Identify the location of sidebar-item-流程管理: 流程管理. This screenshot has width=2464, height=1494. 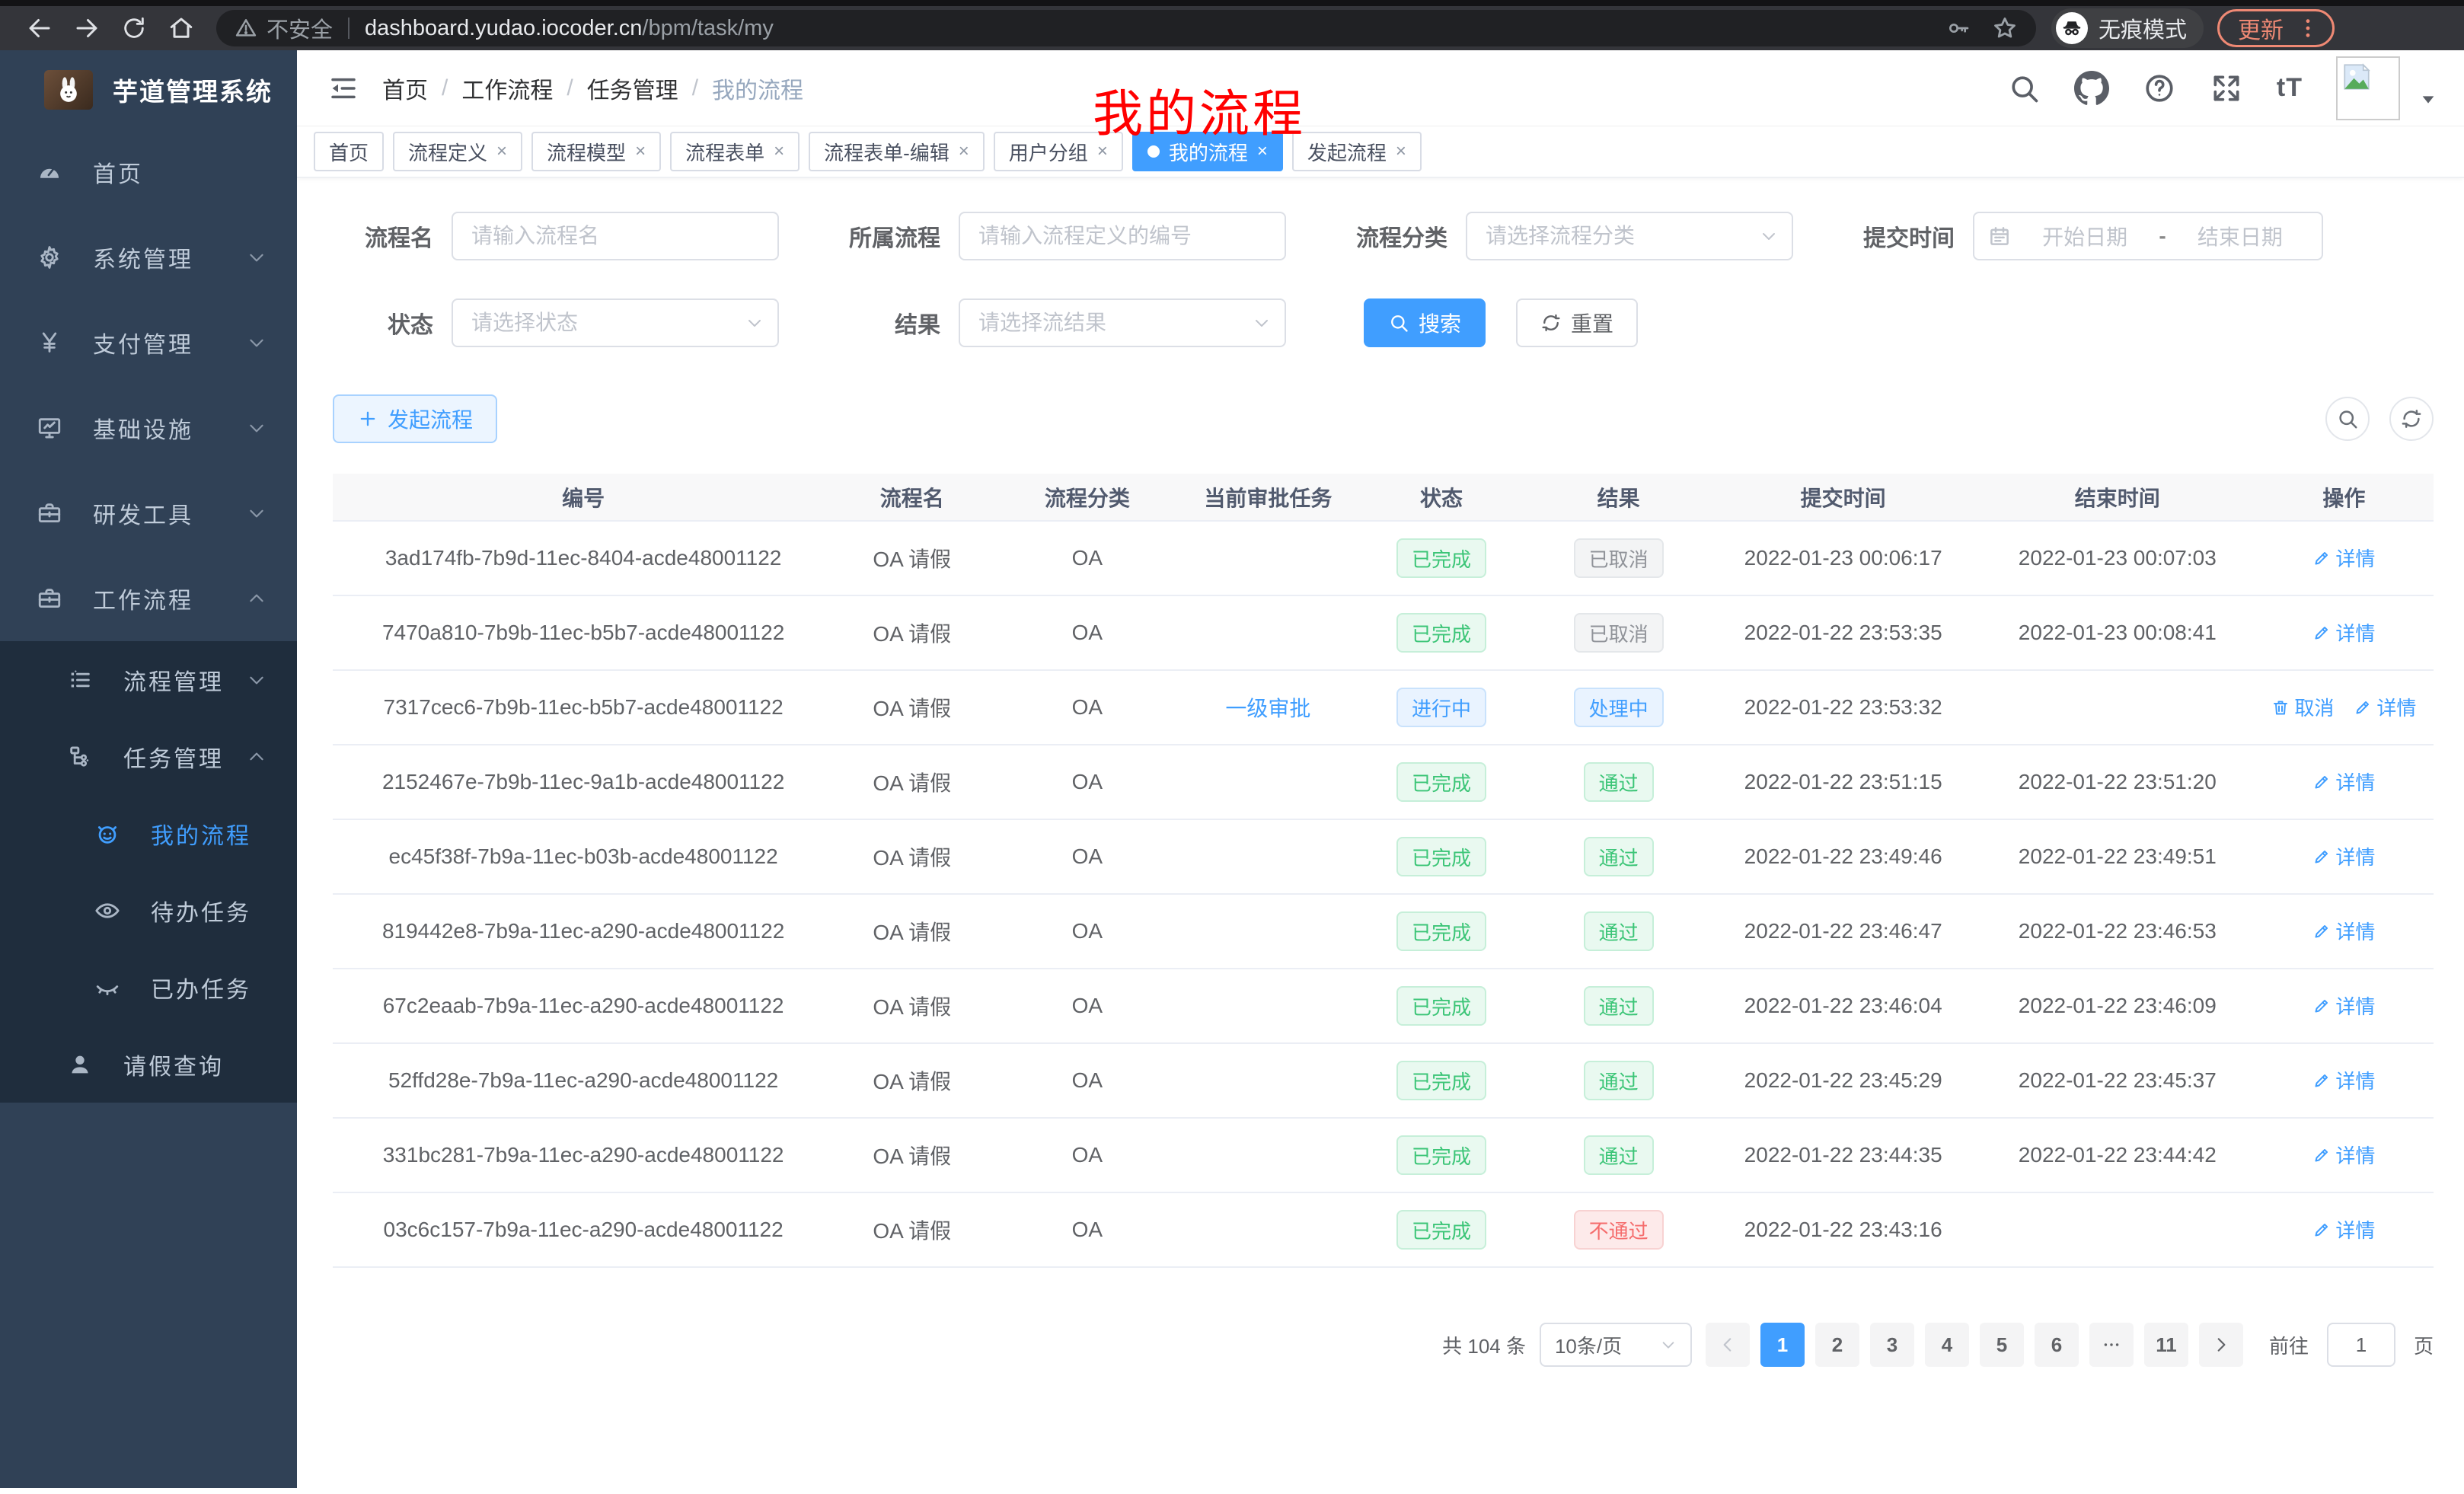
(148, 679).